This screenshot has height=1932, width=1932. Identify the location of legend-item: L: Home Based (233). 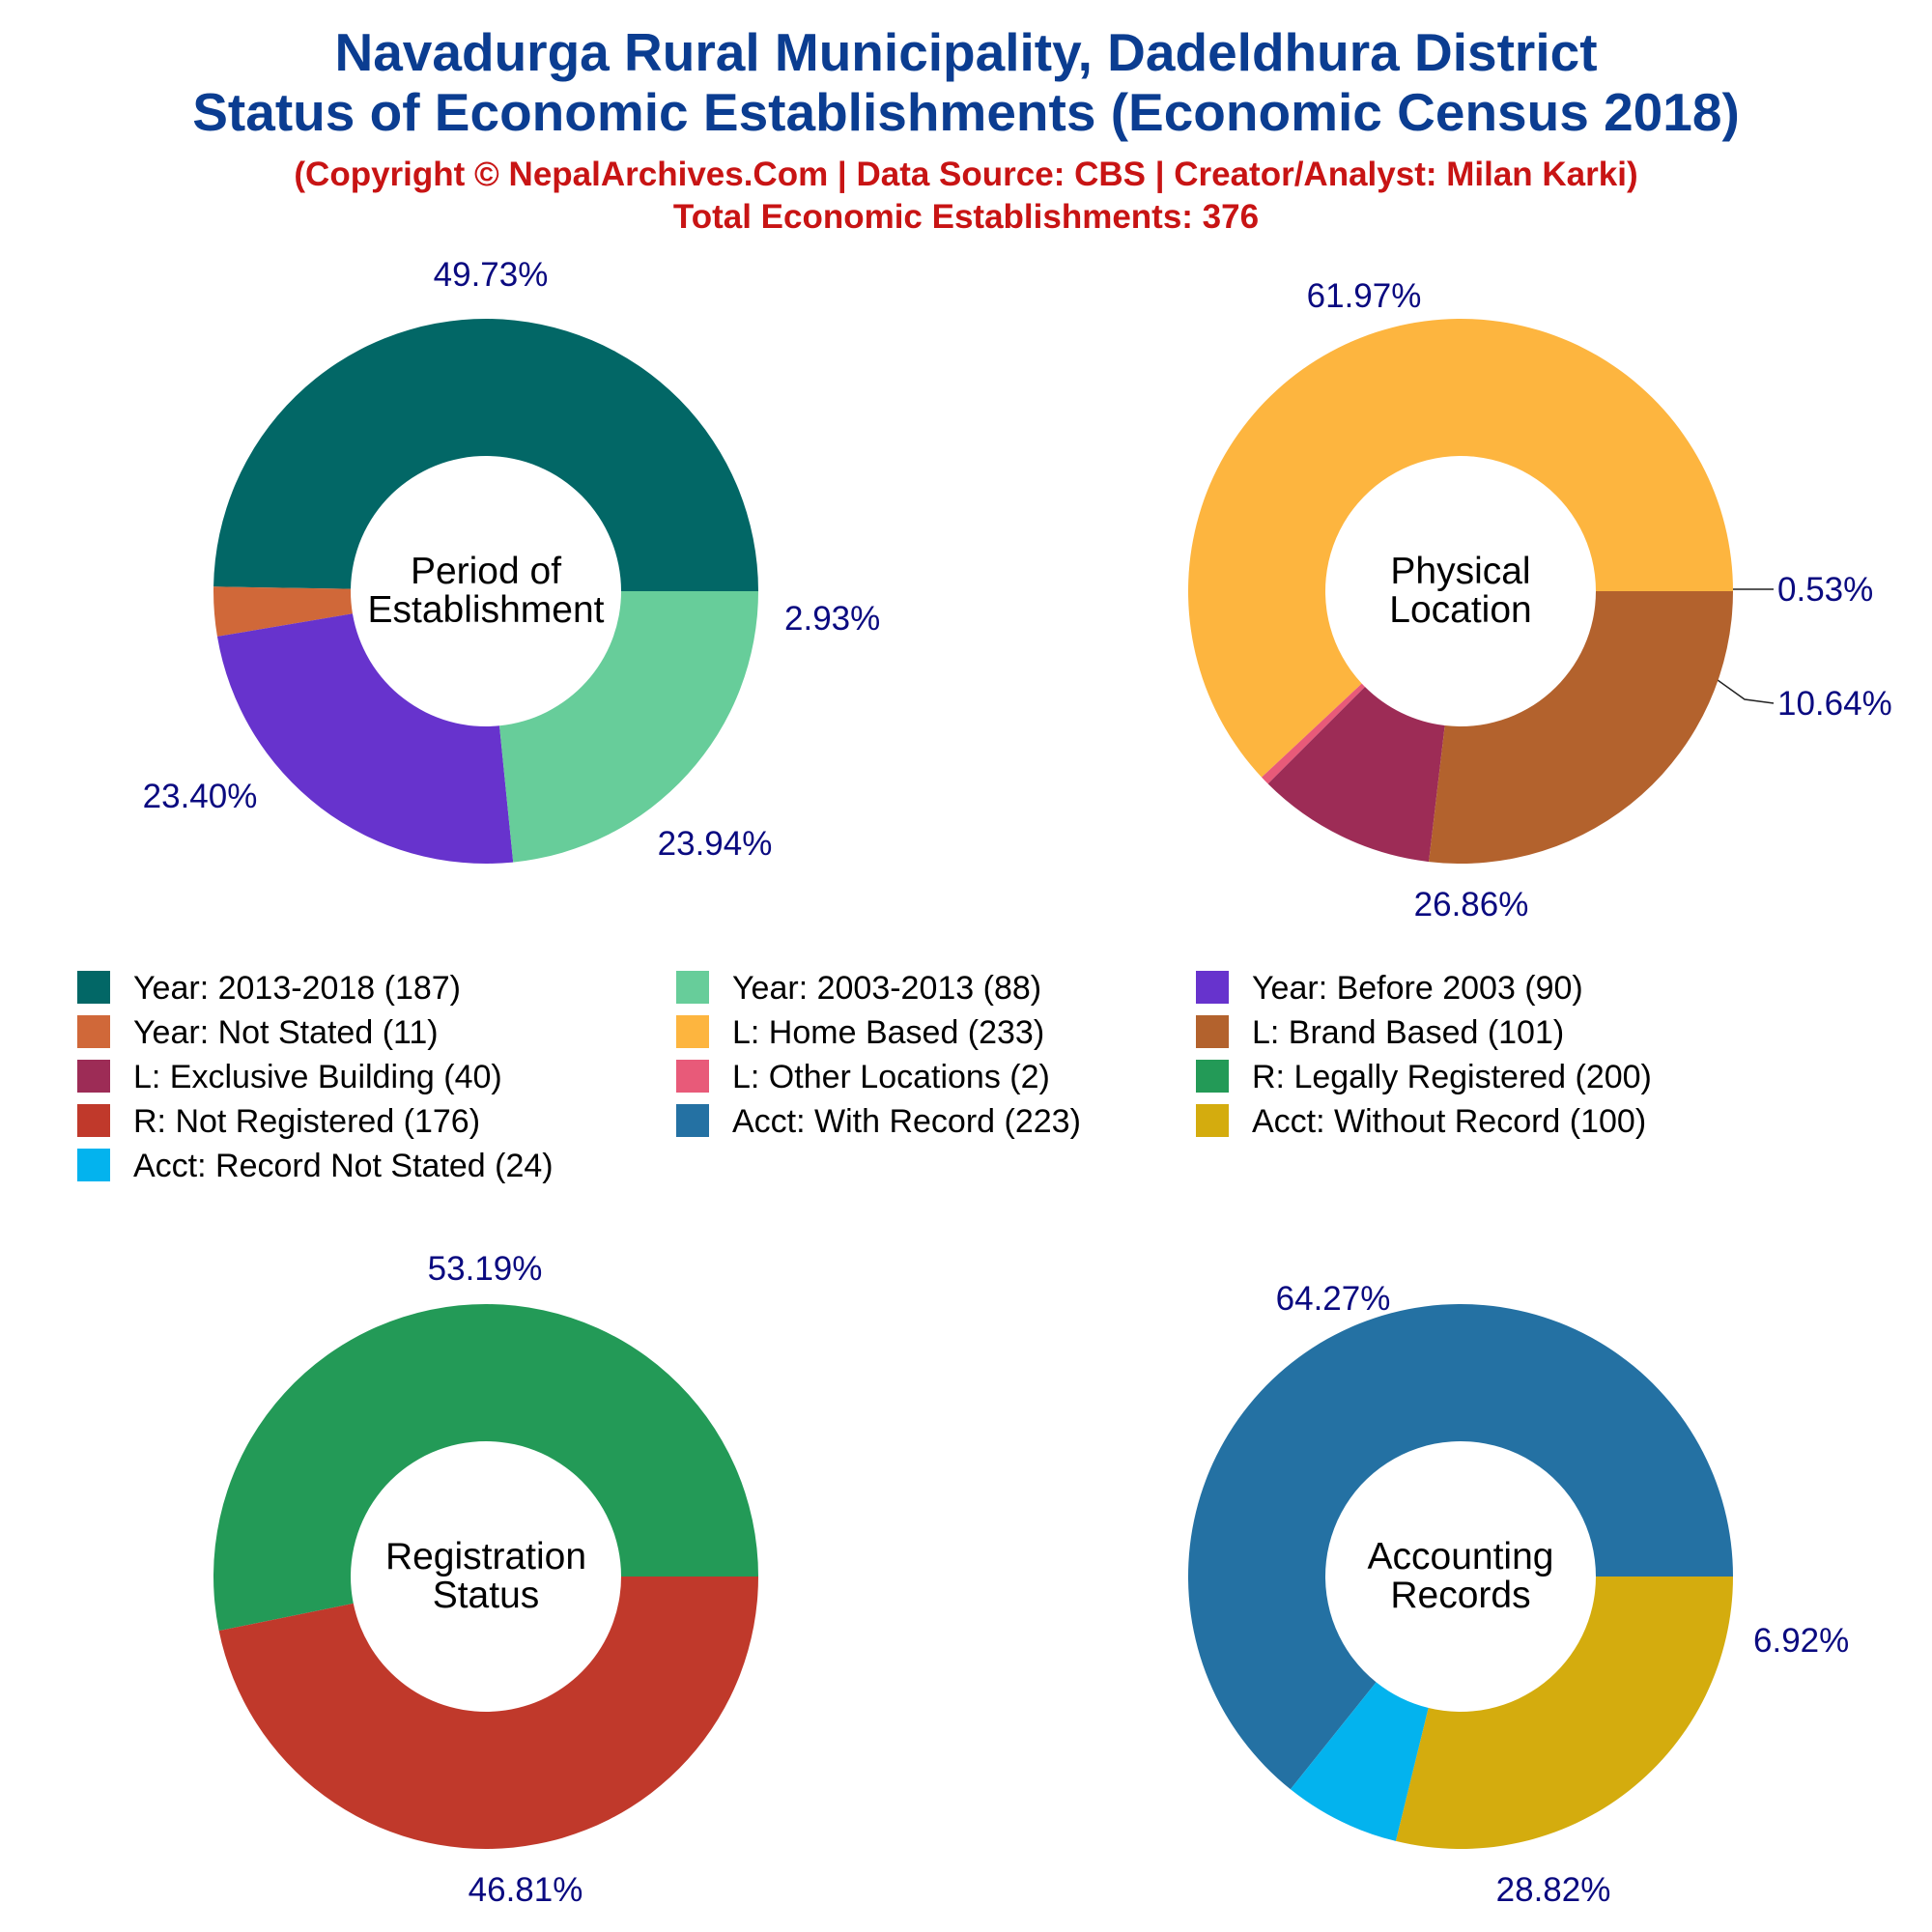
(860, 1032).